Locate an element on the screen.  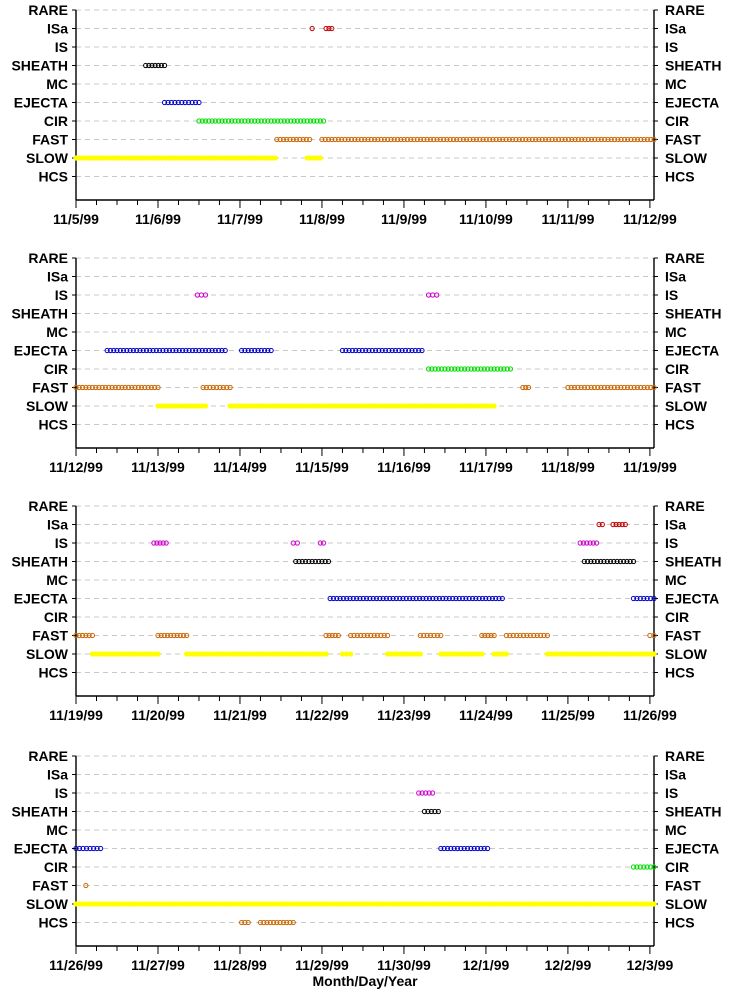
category-label-right: IS is located at coordinates (671, 793).